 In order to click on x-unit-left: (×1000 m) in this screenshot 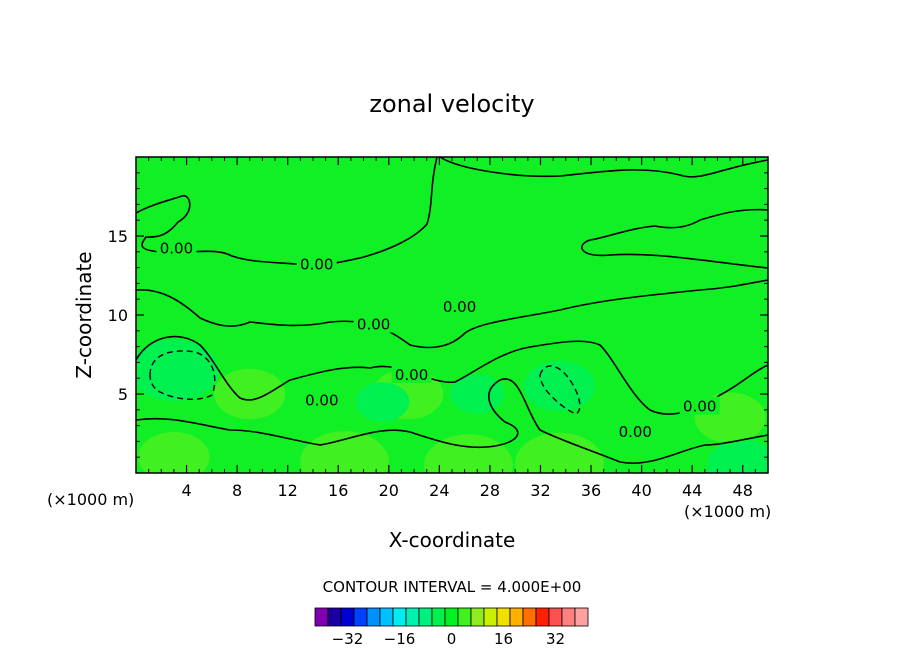, I will do `click(90, 499)`.